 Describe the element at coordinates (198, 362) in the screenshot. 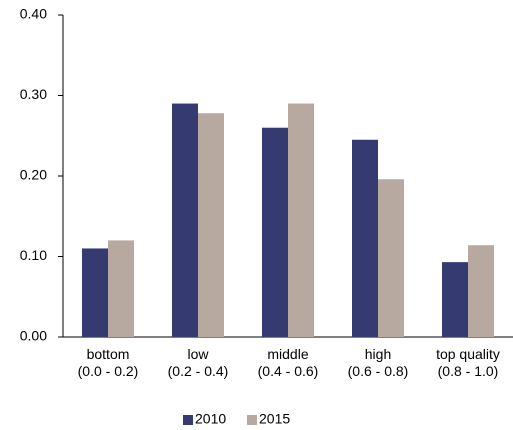

I see `x-tick-label: low (0.2 - 0.4)` at that location.